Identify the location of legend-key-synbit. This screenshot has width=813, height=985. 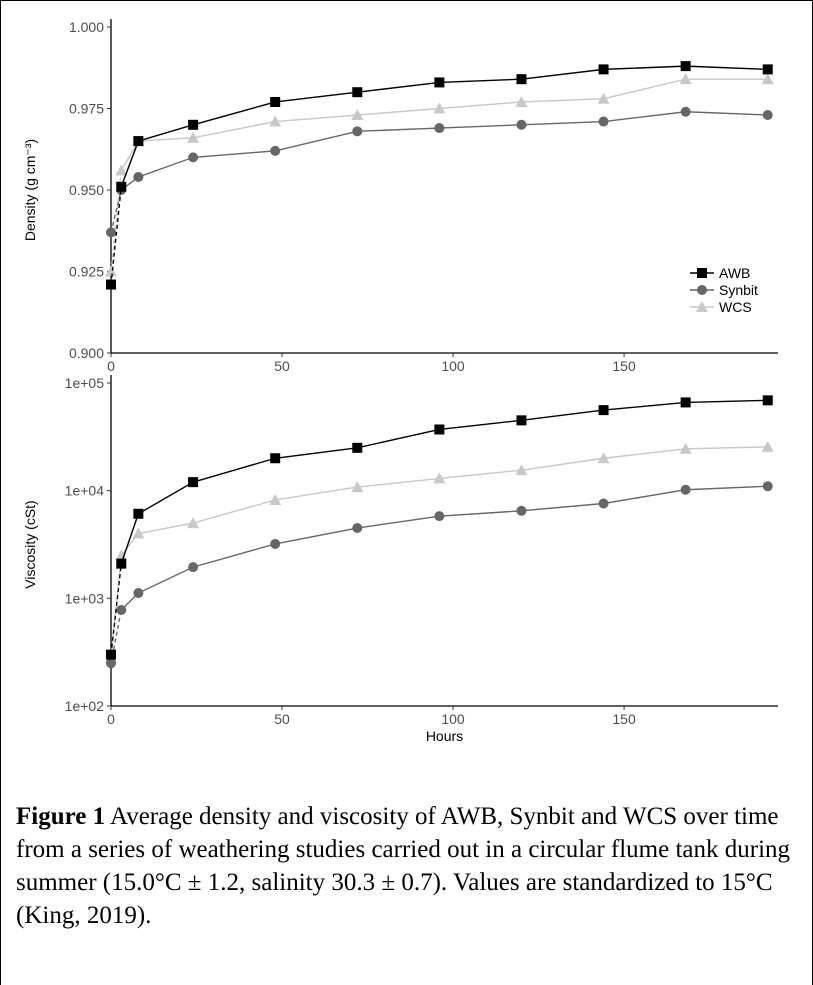
(702, 290).